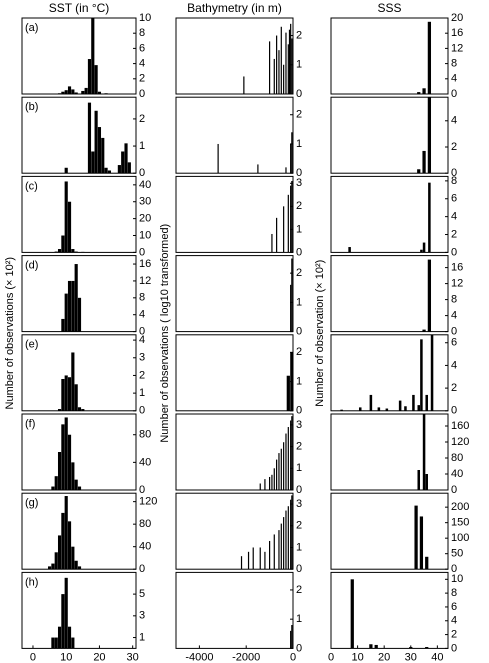 This screenshot has width=489, height=663. Describe the element at coordinates (133, 657) in the screenshot. I see `x-tick-label: 30` at that location.